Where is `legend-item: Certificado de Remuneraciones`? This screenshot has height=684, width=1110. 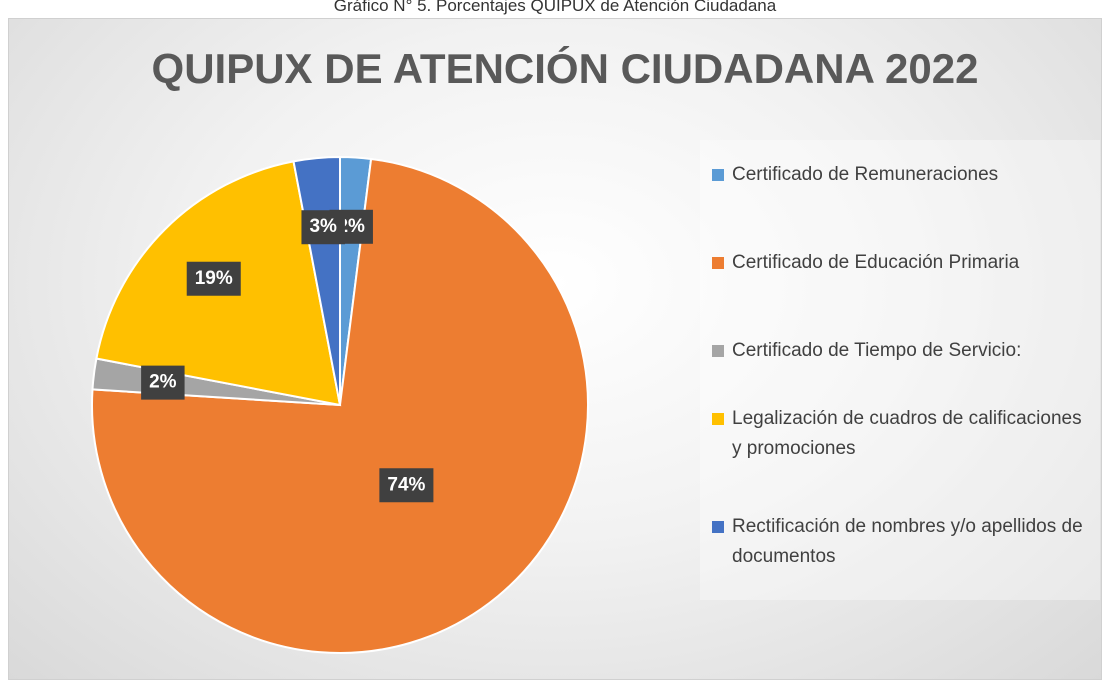 legend-item: Certificado de Remuneraciones is located at coordinates (902, 175).